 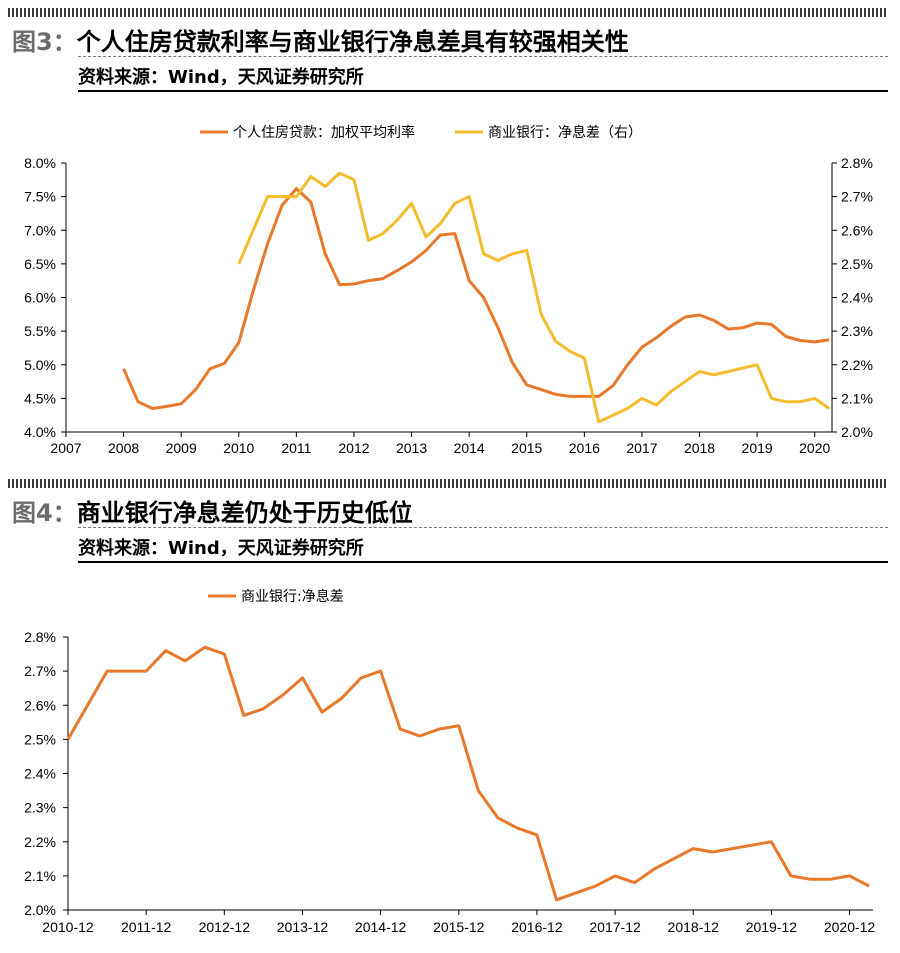 What do you see at coordinates (40, 365) in the screenshot?
I see `left-y-tick-label: 5.0%` at bounding box center [40, 365].